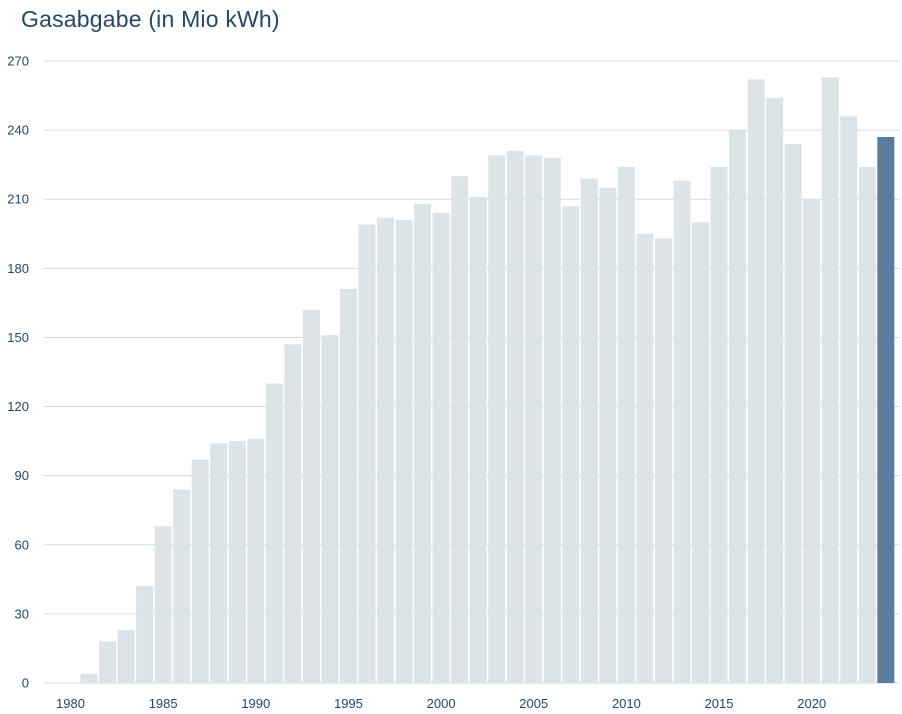 The image size is (902, 714). I want to click on y-tick-label: 90, so click(22, 475).